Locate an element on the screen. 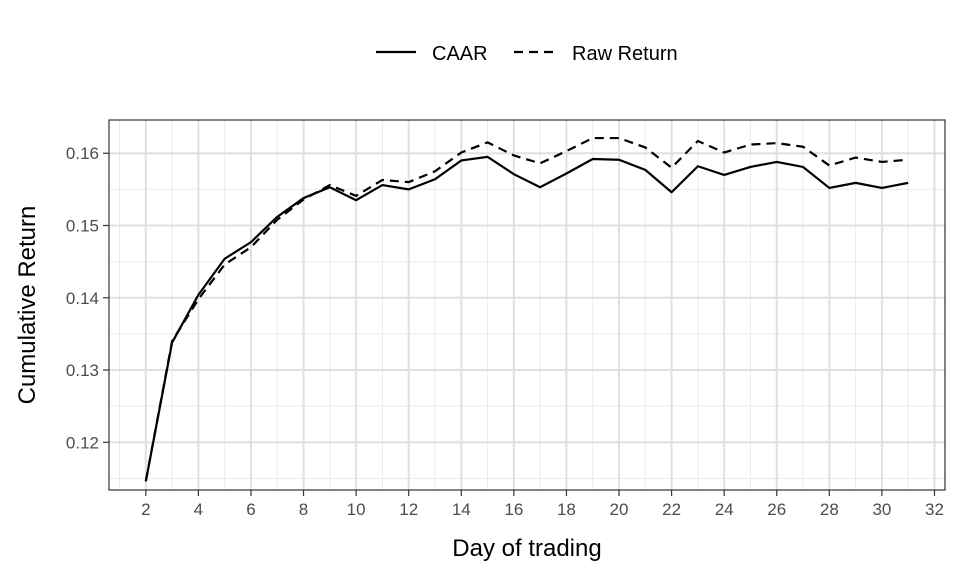 Image resolution: width=960 pixels, height=576 pixels. y-axis-title: Cumulative Return is located at coordinates (27, 305).